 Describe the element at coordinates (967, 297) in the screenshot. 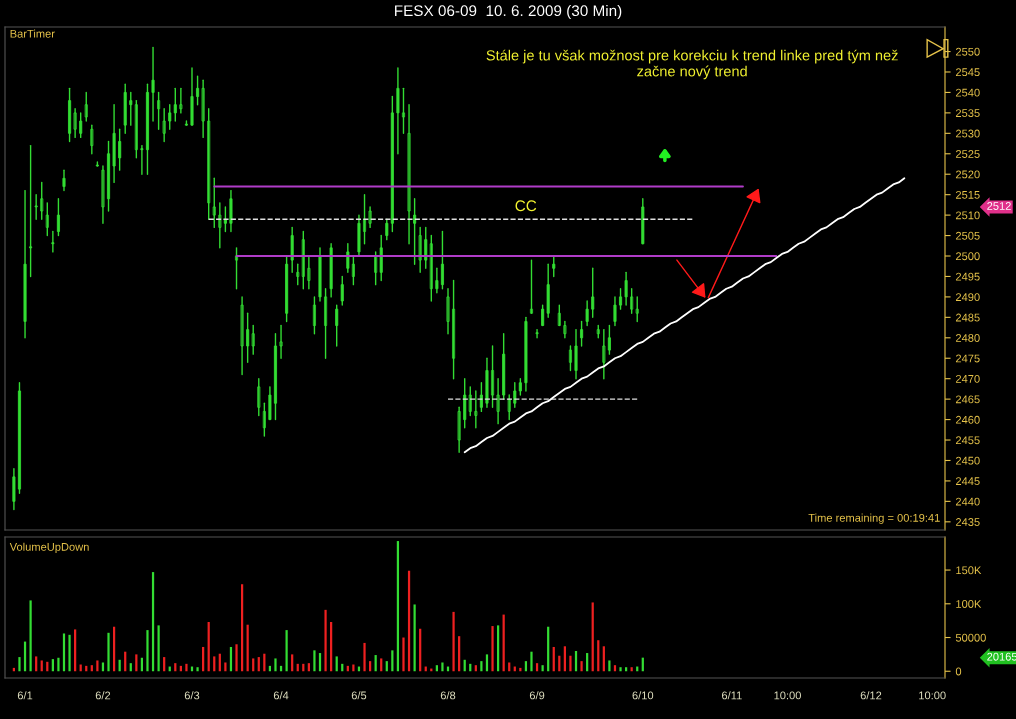

I see `y-tick-label: 2490` at that location.